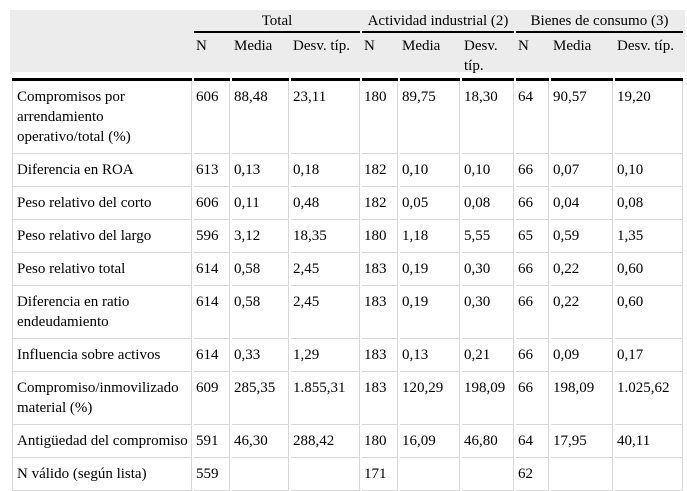 Image resolution: width=687 pixels, height=491 pixels. I want to click on table-header-background, so click(347, 41).